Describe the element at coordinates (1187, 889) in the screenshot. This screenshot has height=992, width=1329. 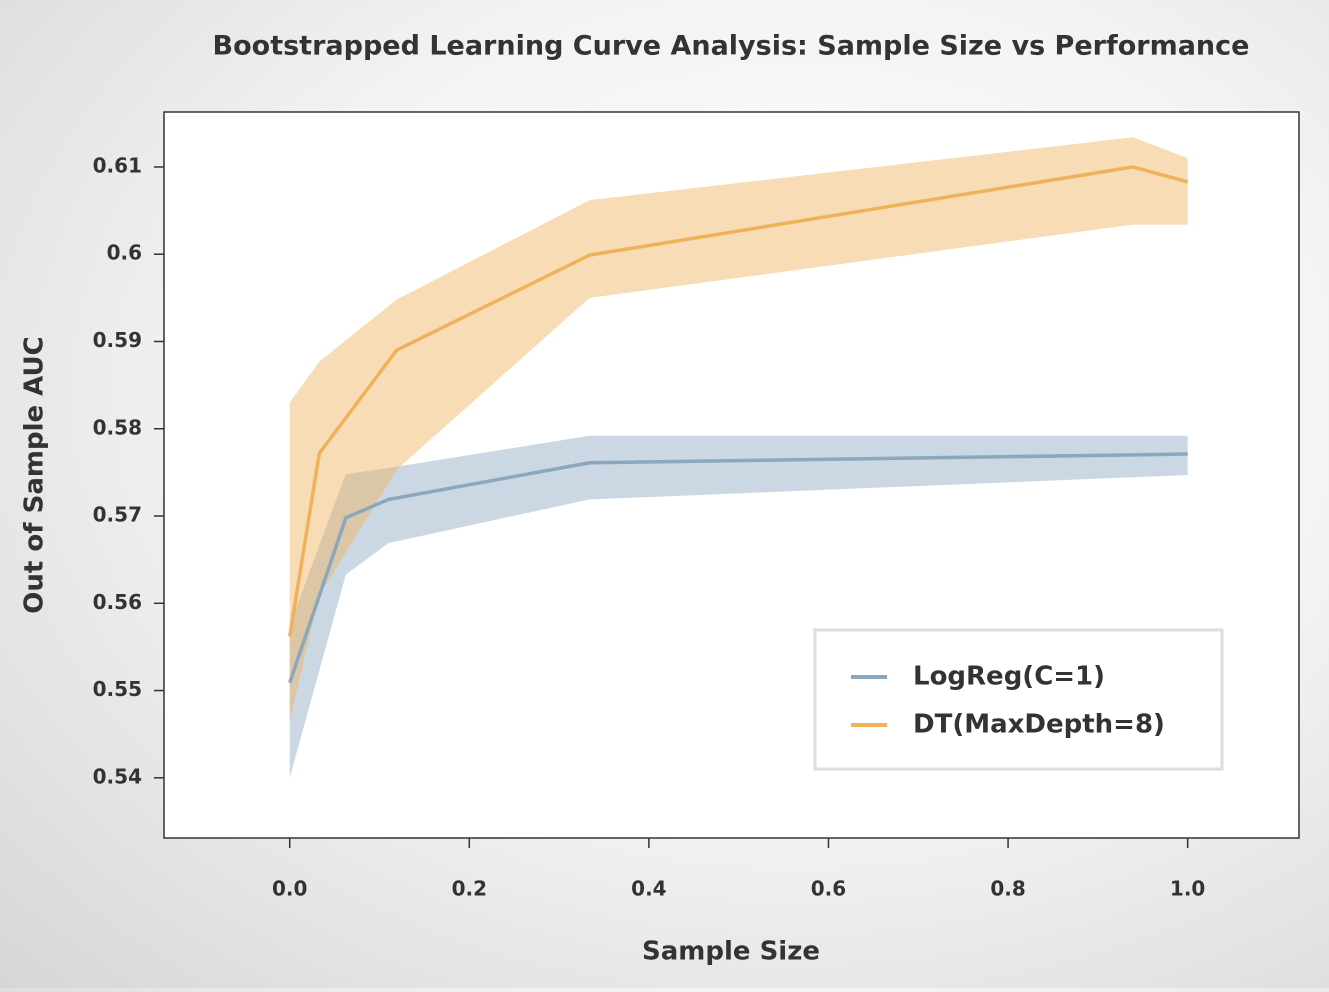
I see `x-tick-label: 1.0` at that location.